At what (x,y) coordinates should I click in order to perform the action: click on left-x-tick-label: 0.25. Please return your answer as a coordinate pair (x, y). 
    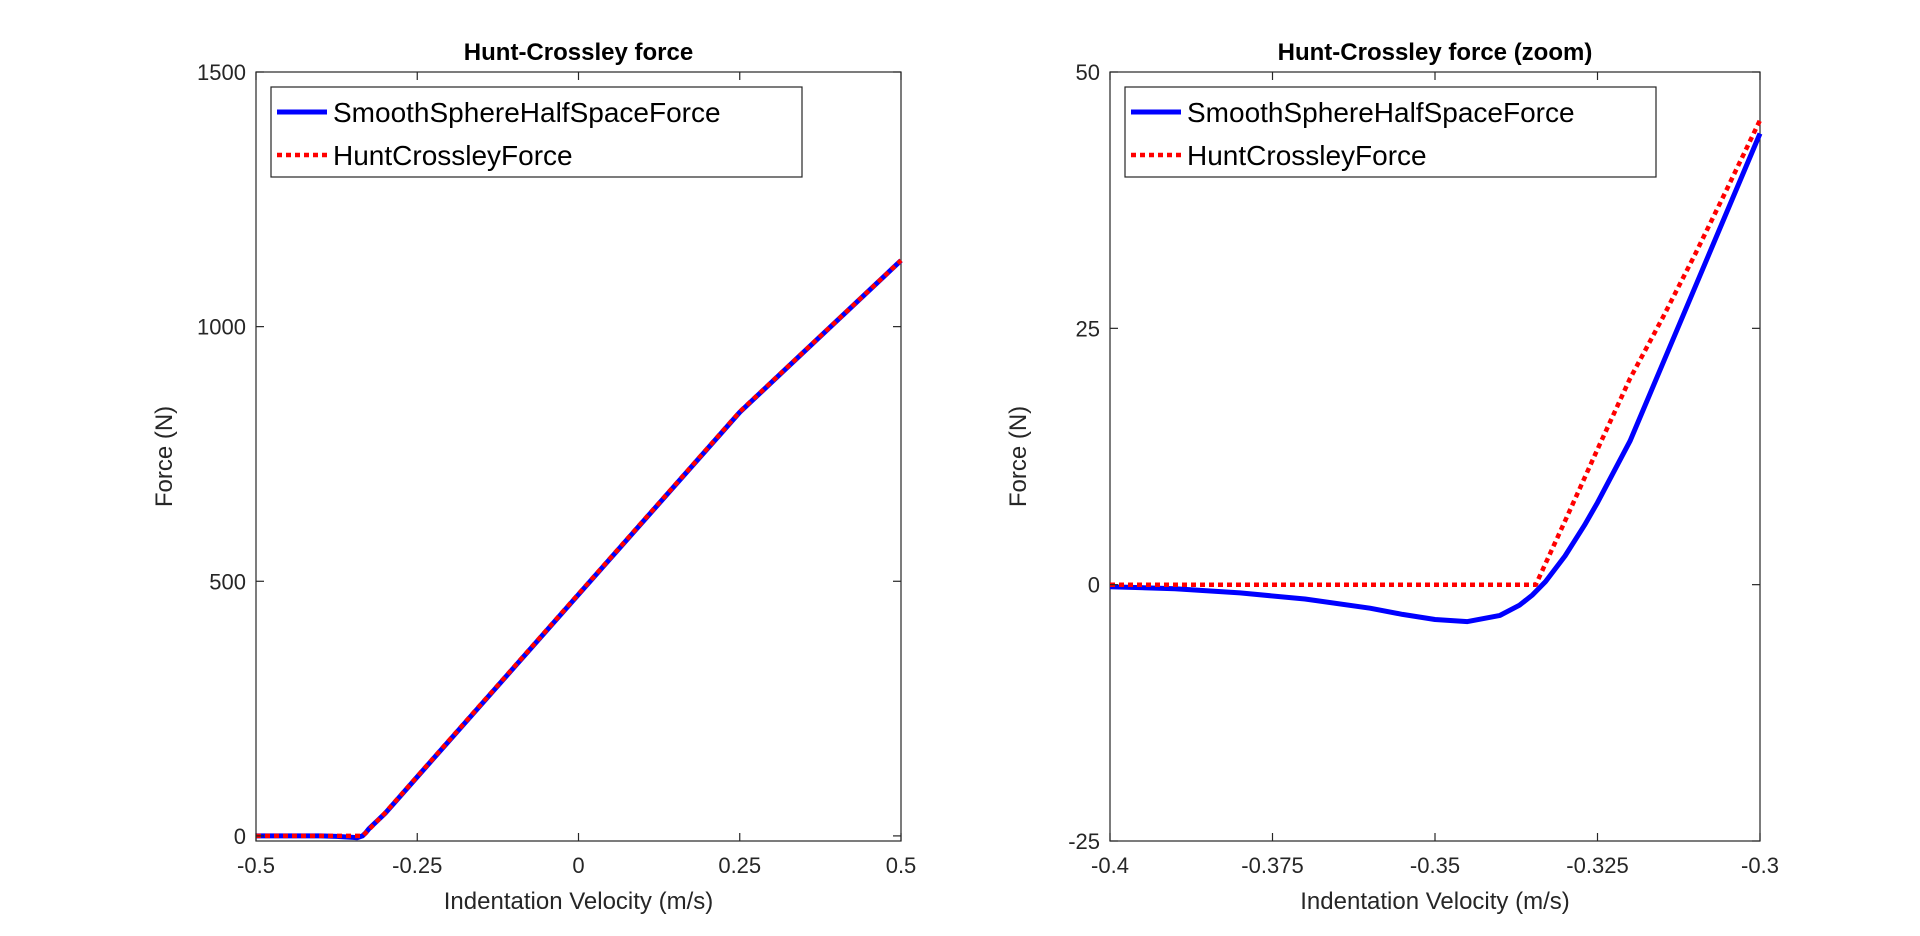
    Looking at the image, I should click on (739, 865).